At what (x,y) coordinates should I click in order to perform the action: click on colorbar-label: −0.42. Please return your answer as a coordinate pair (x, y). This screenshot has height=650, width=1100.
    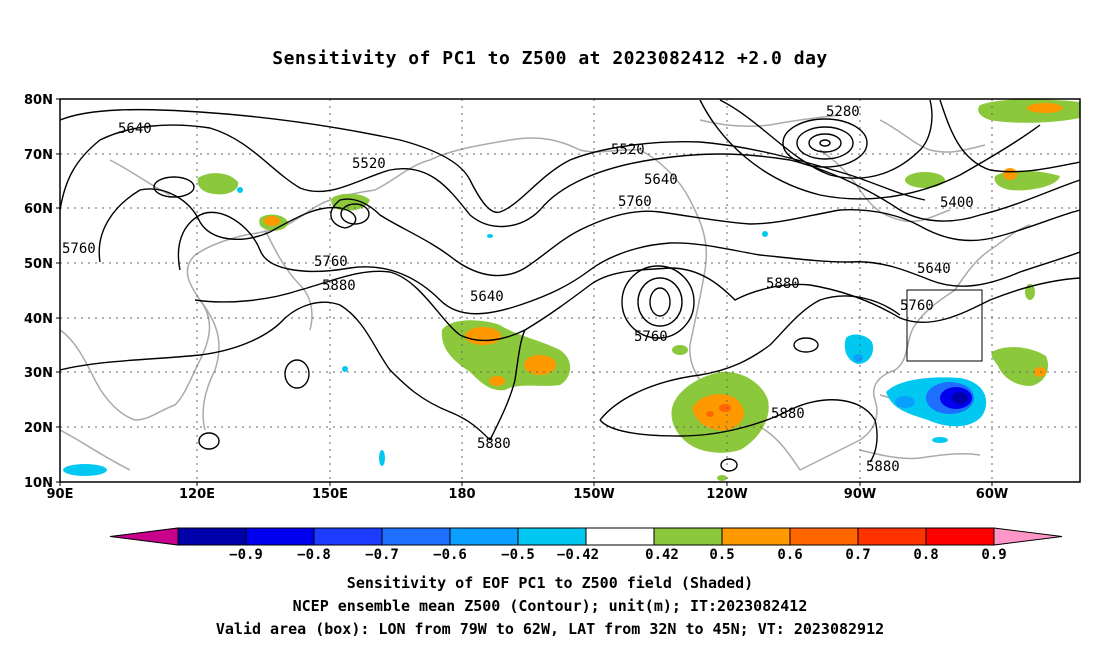
    Looking at the image, I should click on (578, 555).